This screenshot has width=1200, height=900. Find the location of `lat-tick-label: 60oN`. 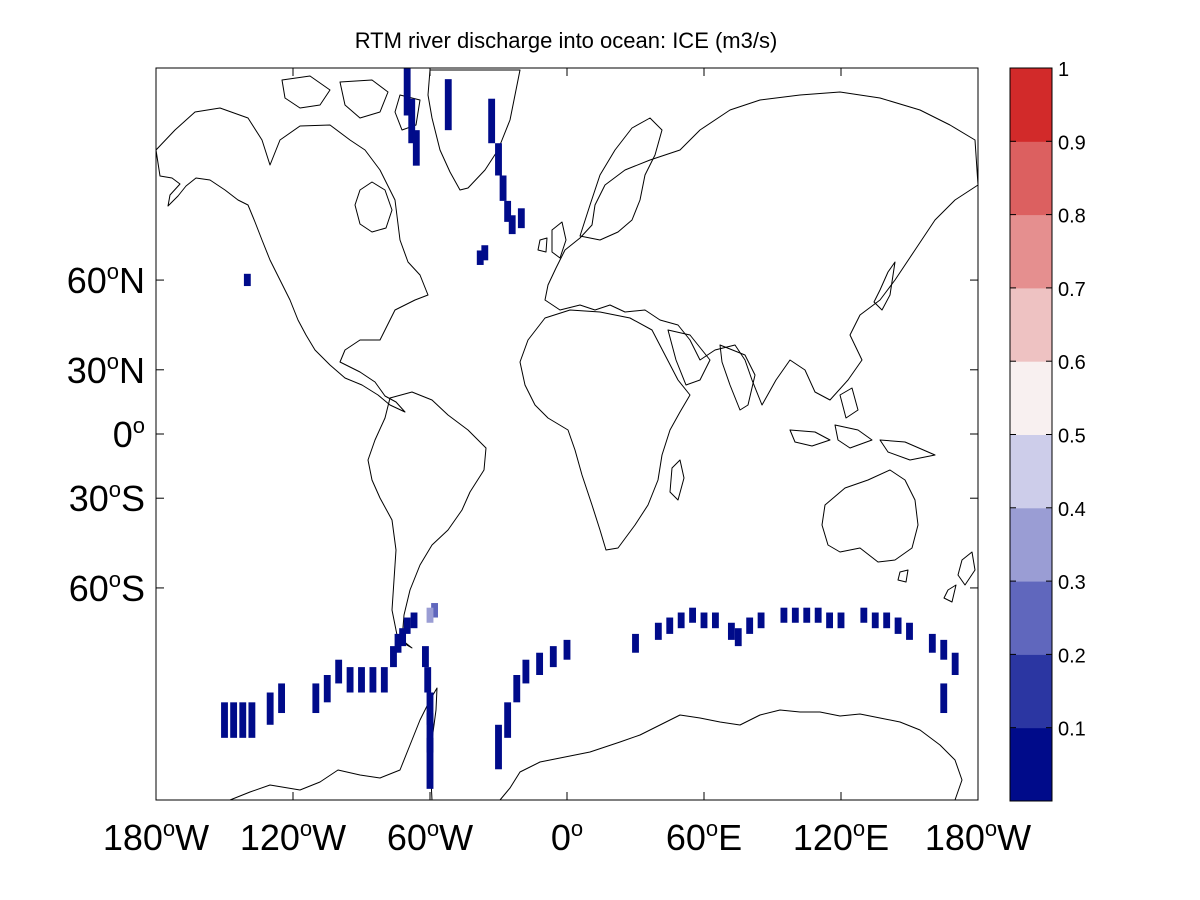

lat-tick-label: 60oN is located at coordinates (106, 280).